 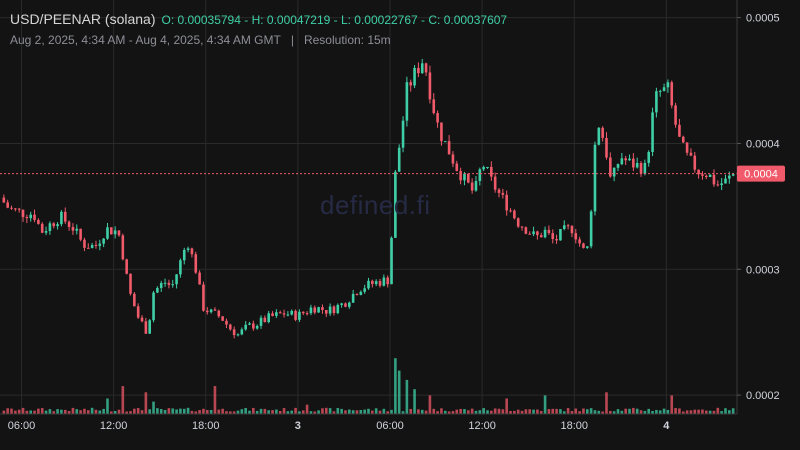 I want to click on x-tick-label: 18:00, so click(x=574, y=426).